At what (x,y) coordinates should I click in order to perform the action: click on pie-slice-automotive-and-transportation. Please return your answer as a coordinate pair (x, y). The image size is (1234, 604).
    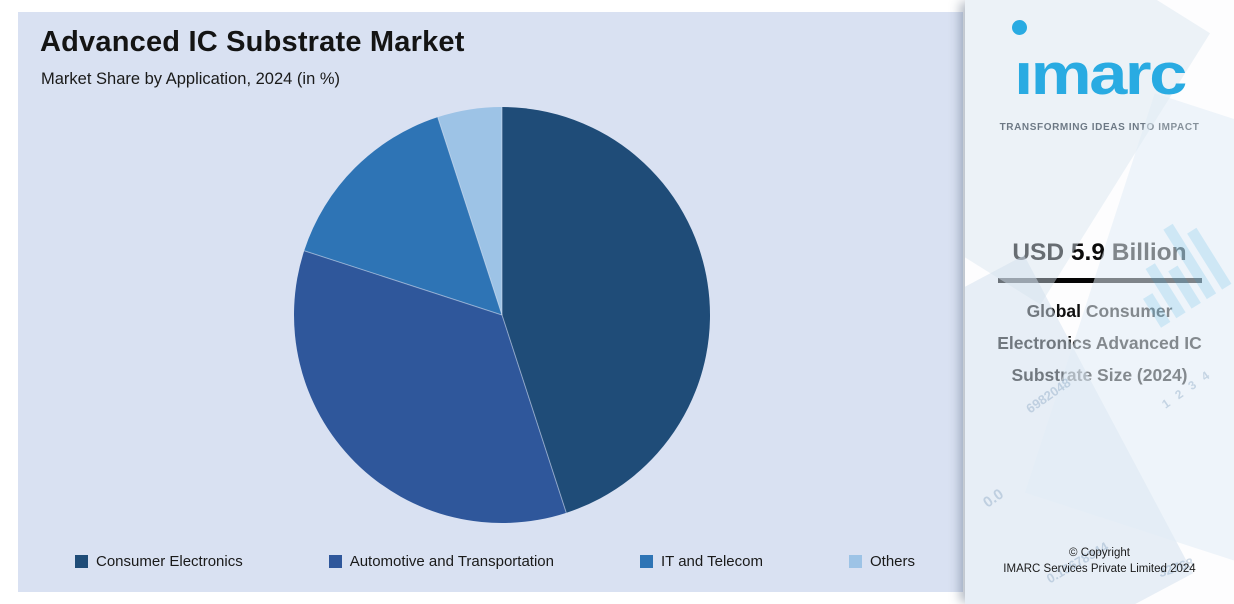
    Looking at the image, I should click on (430, 386).